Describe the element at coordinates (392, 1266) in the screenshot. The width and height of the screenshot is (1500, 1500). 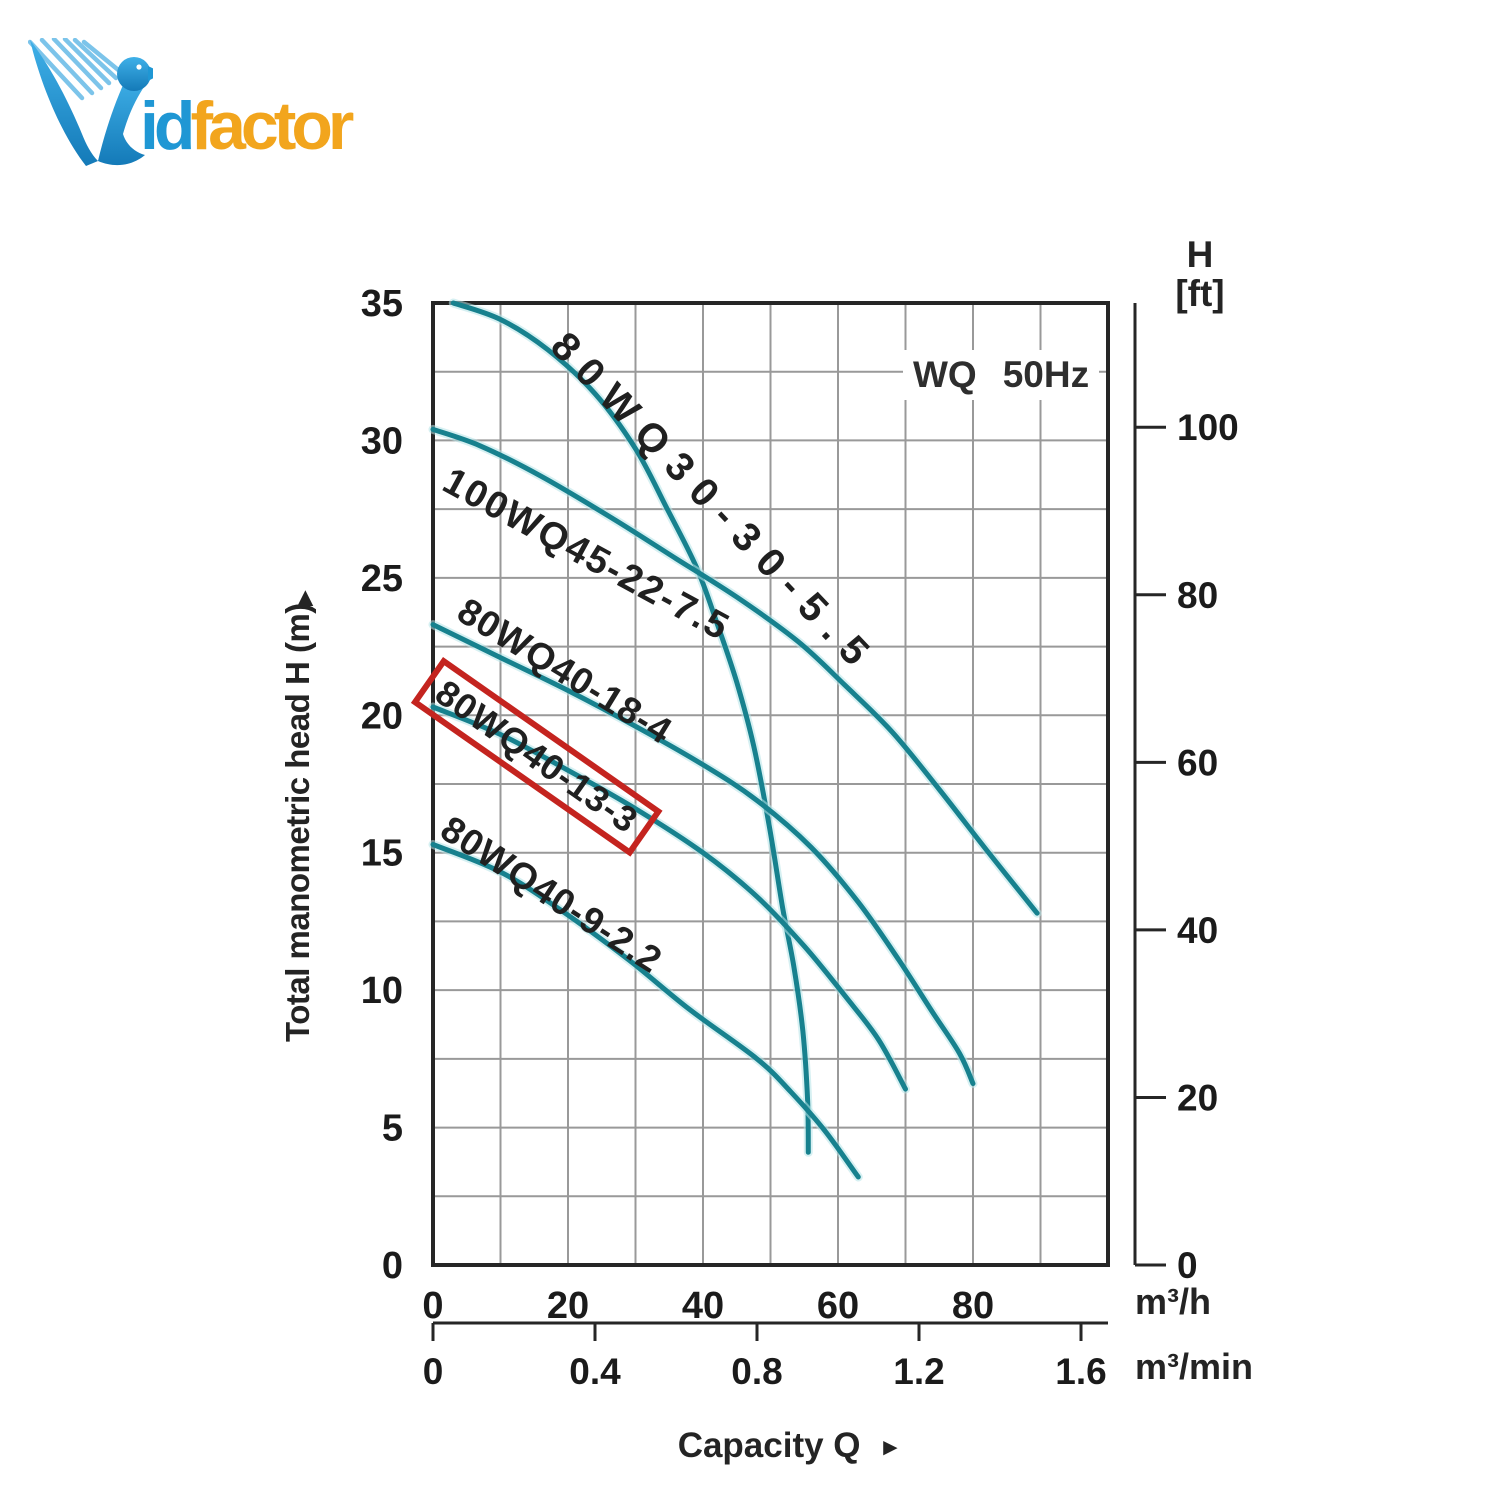
I see `y-tick-label: 0` at that location.